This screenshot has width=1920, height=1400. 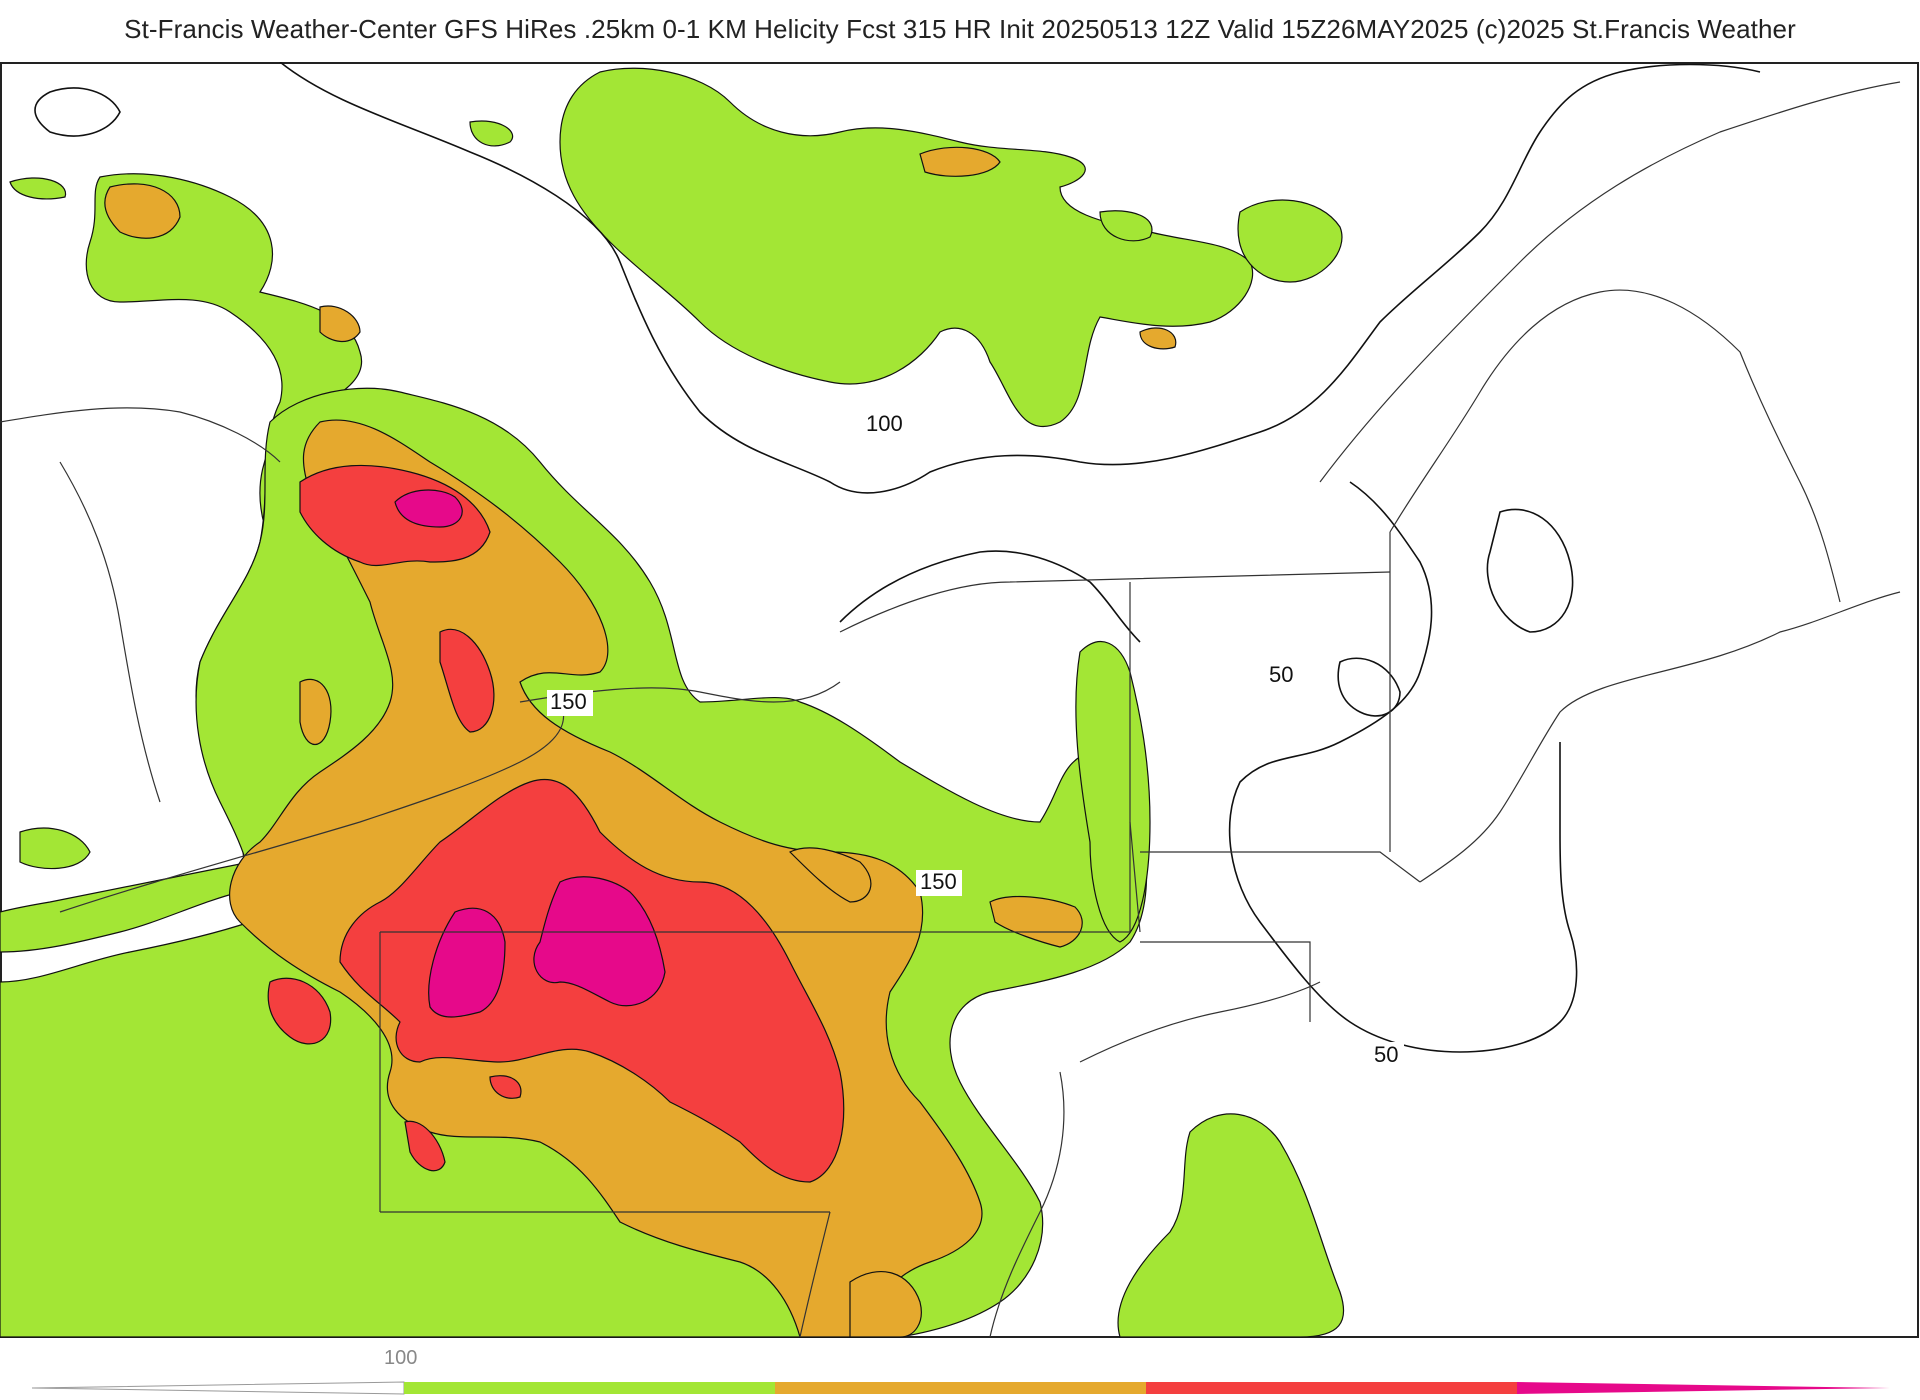 What do you see at coordinates (1135, 757) in the screenshot?
I see `border-ny-vt` at bounding box center [1135, 757].